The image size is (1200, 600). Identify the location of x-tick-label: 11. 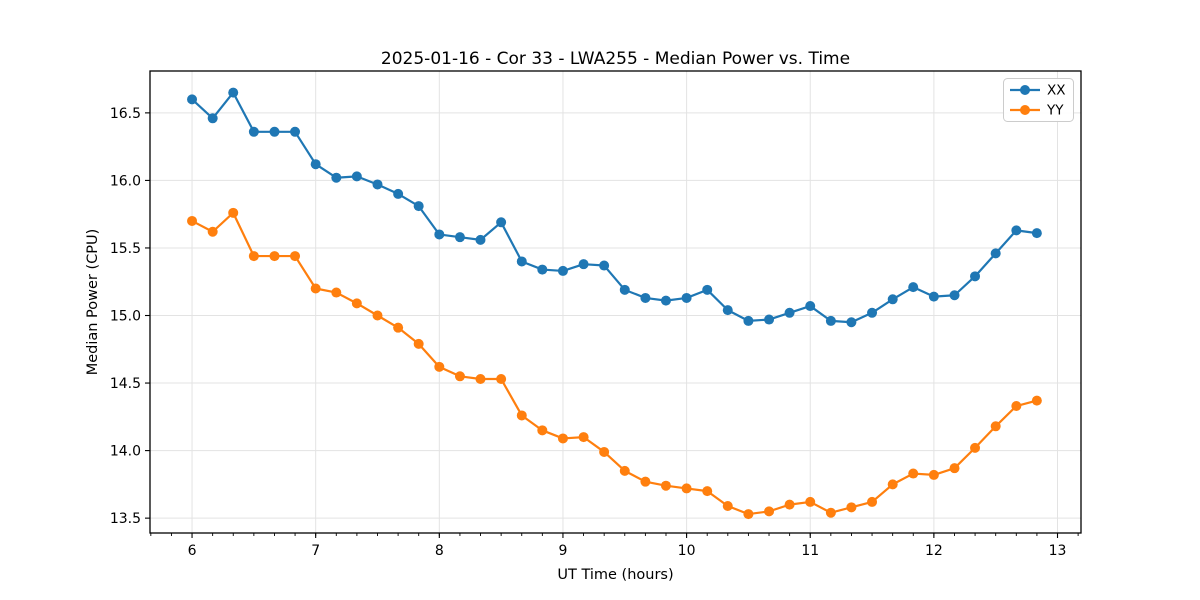
(810, 551).